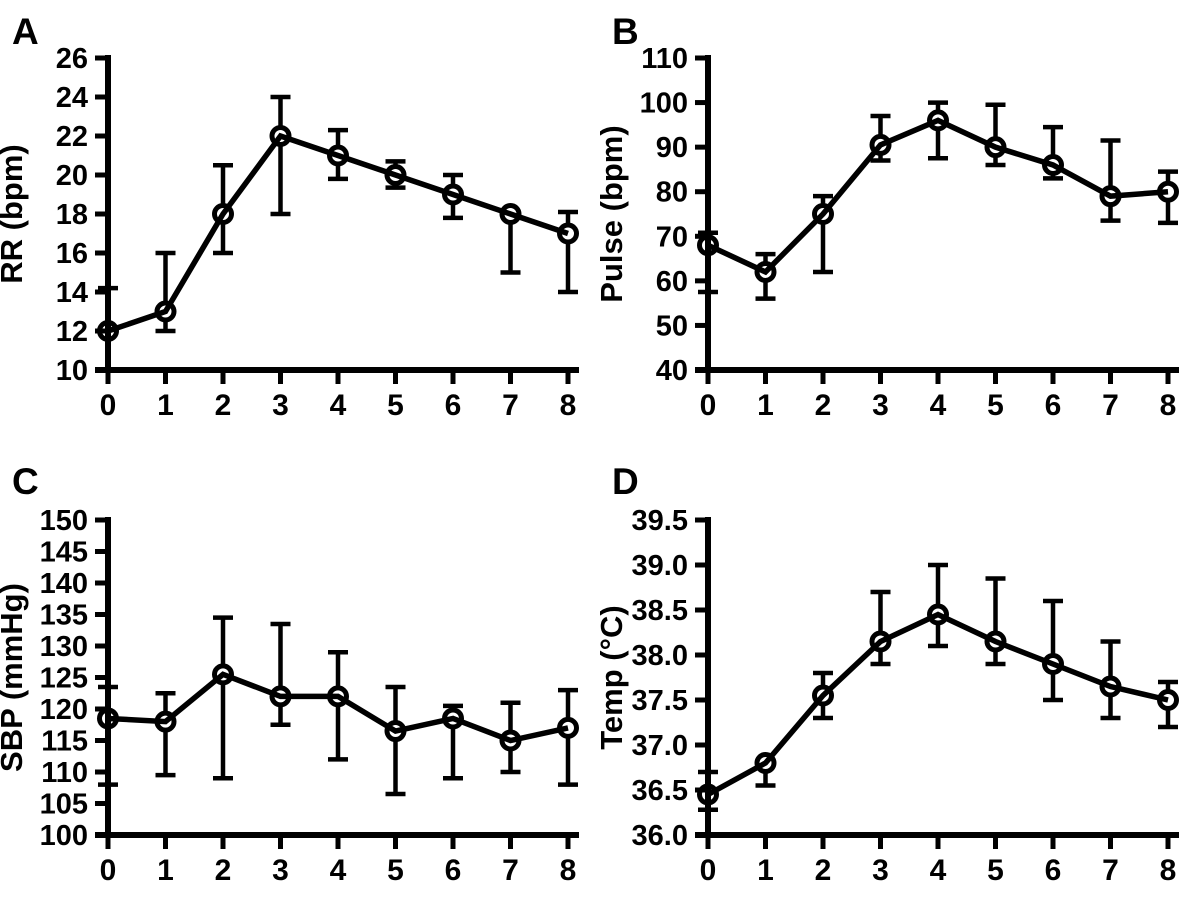  I want to click on y-tick-label: 120, so click(64, 710).